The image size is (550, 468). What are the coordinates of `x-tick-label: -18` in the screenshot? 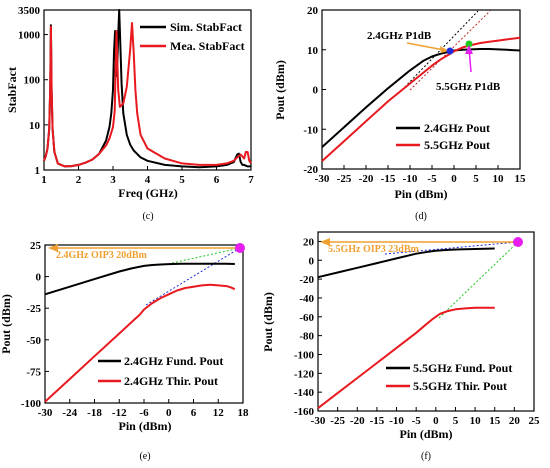 It's located at (94, 413).